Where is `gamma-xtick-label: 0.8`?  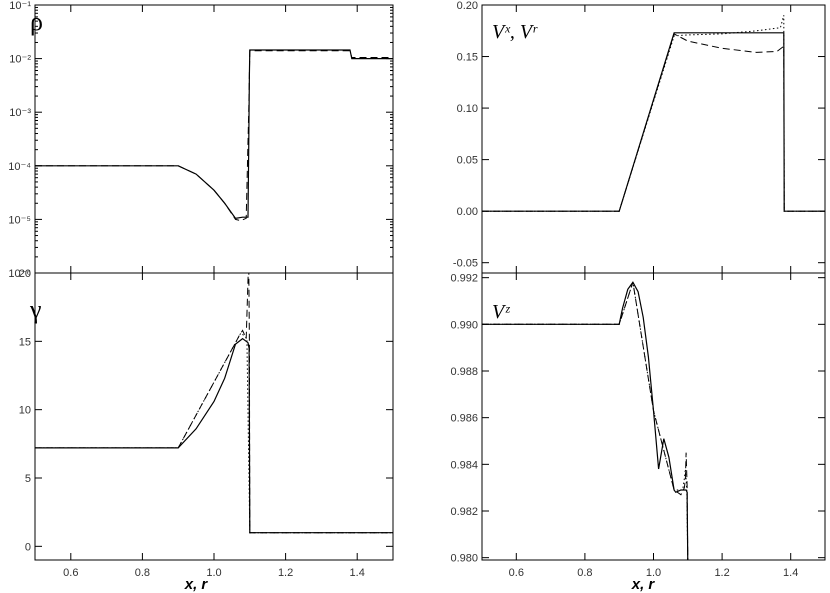 gamma-xtick-label: 0.8 is located at coordinates (142, 573).